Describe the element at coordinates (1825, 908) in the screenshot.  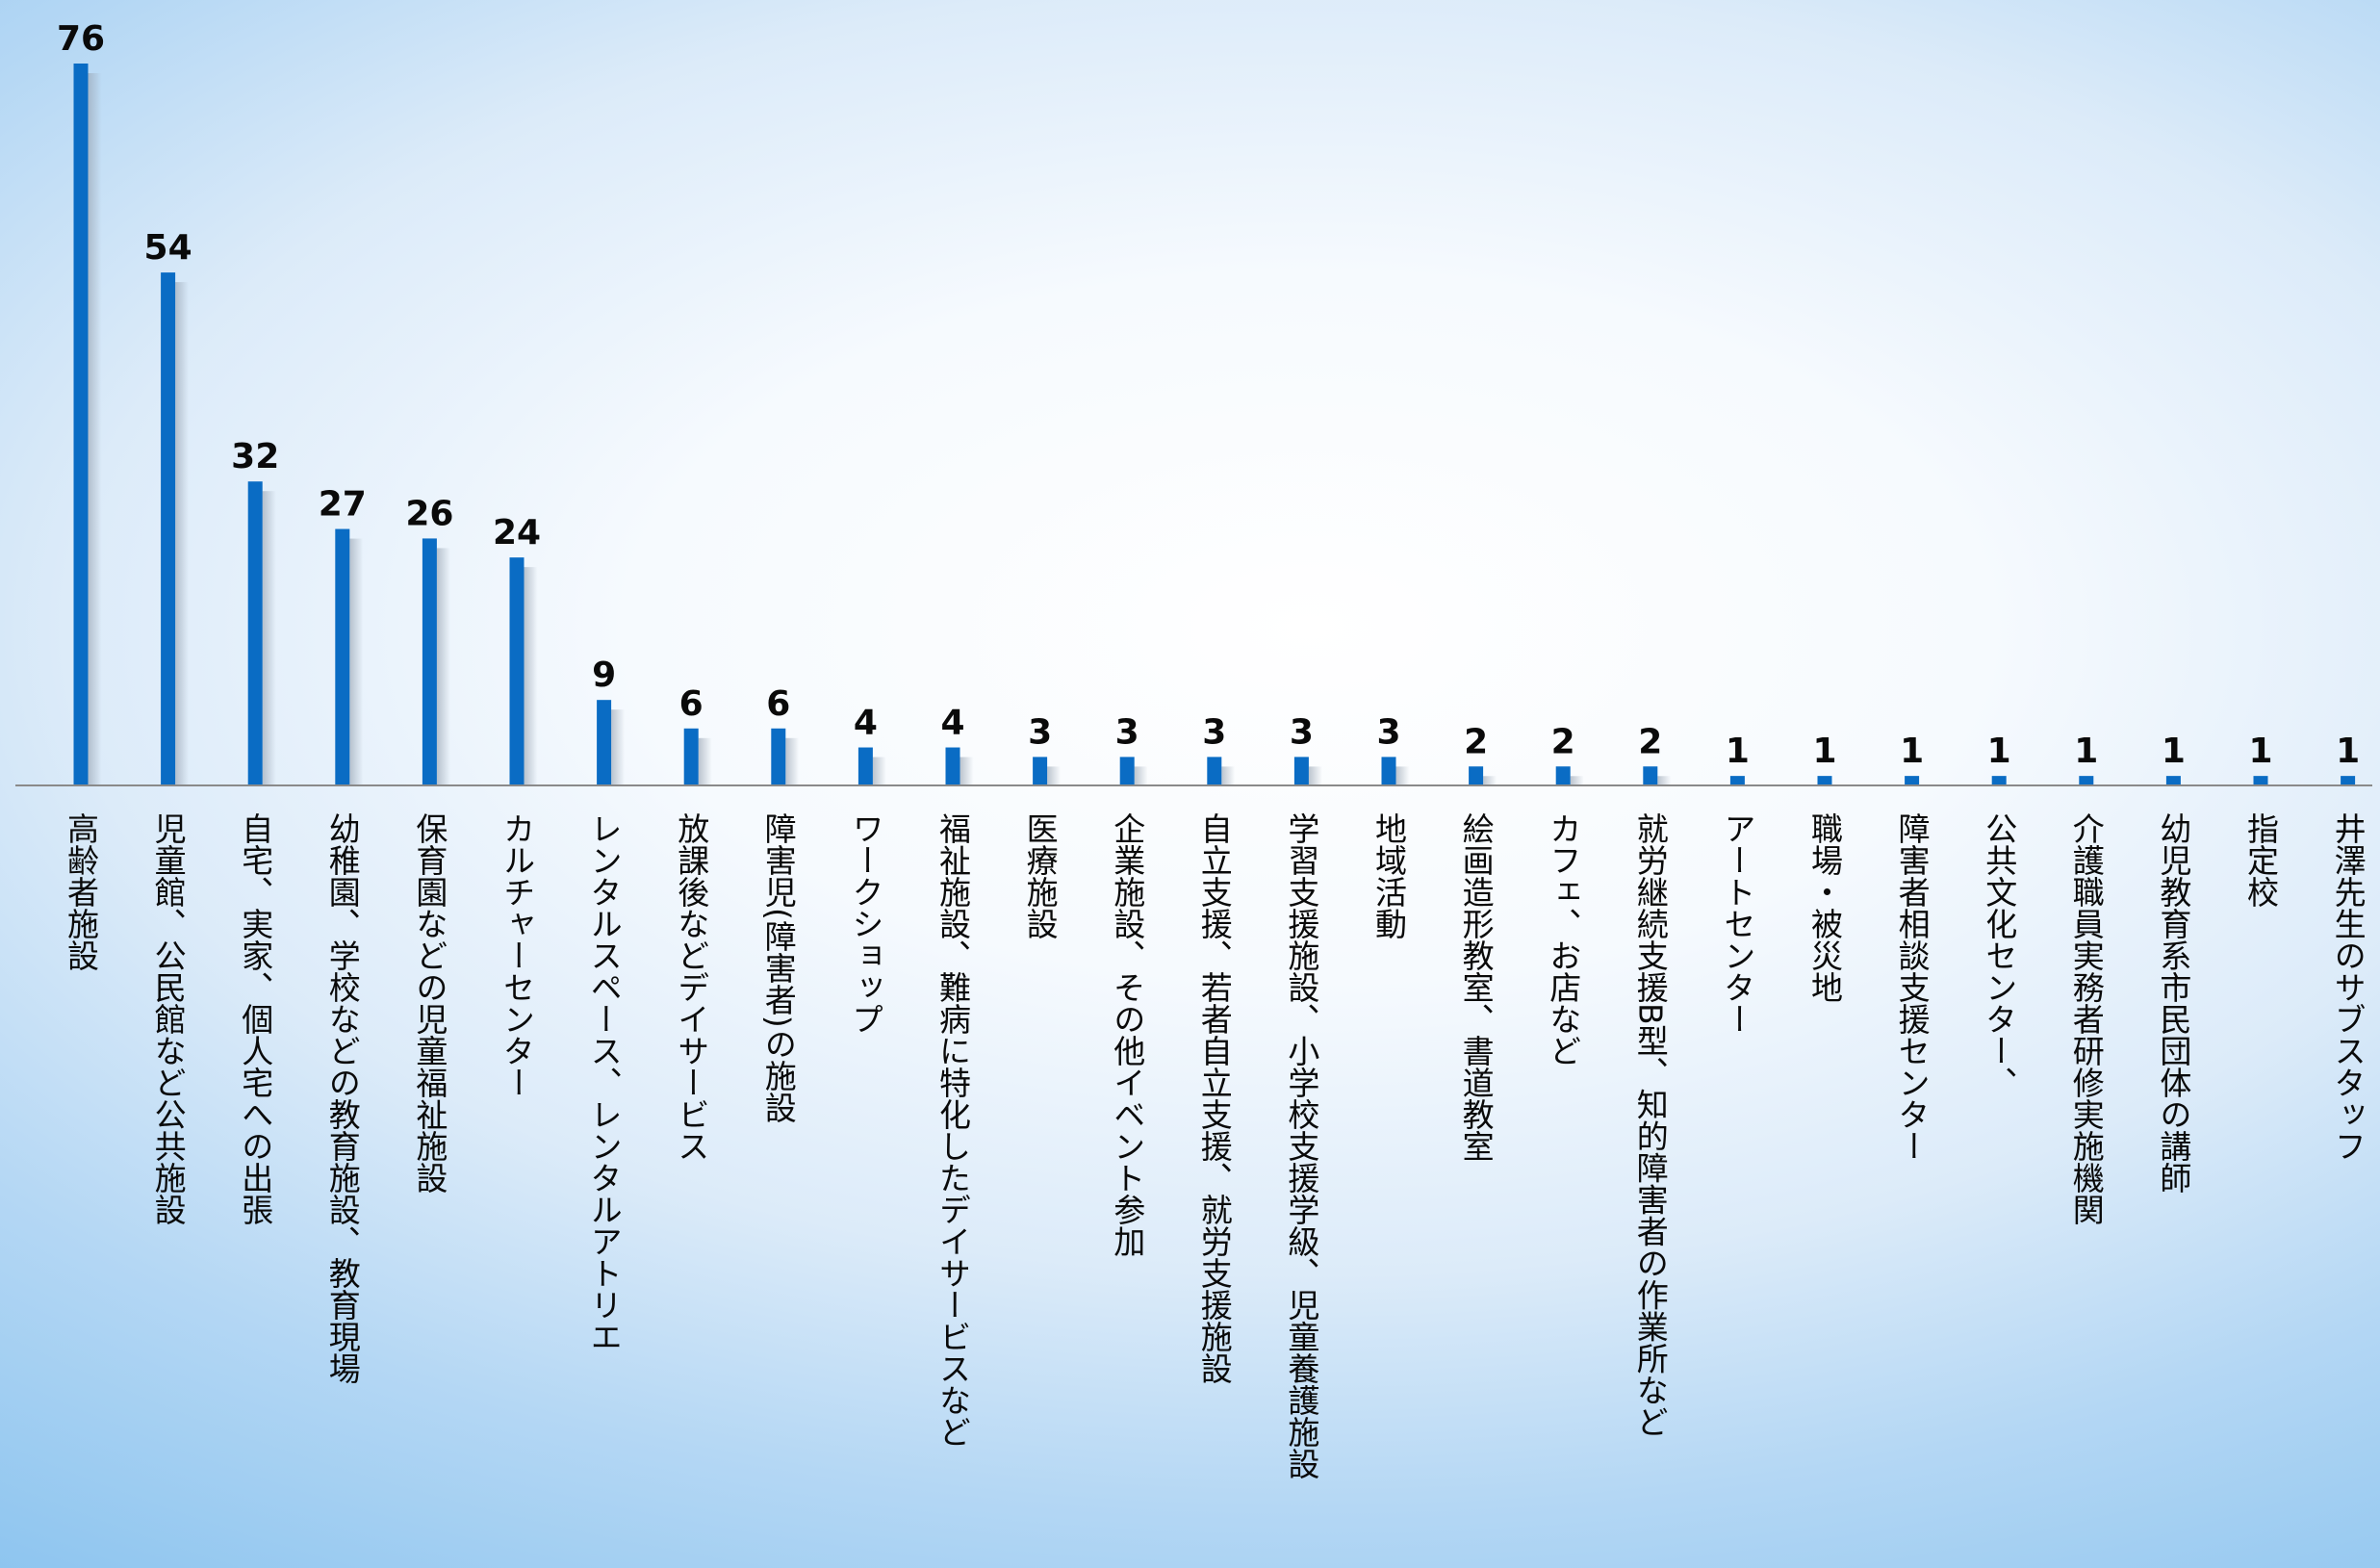
I see `category-label: 職場・被災地` at that location.